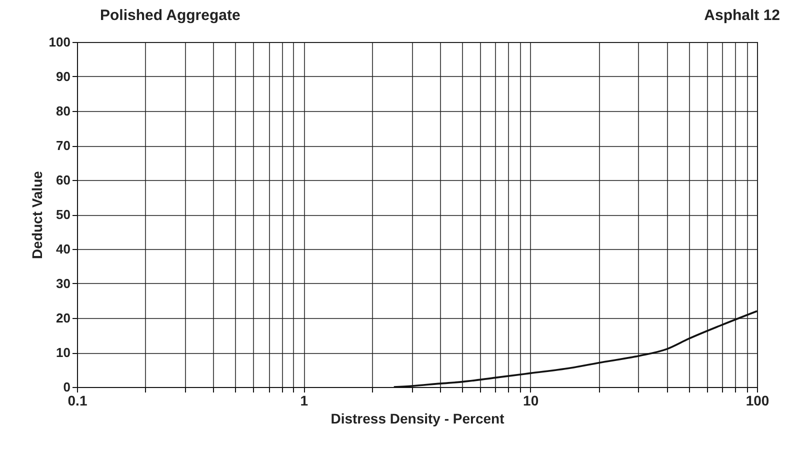 The width and height of the screenshot is (796, 459). What do you see at coordinates (36, 214) in the screenshot?
I see `y-axis-title: Deduct Value` at bounding box center [36, 214].